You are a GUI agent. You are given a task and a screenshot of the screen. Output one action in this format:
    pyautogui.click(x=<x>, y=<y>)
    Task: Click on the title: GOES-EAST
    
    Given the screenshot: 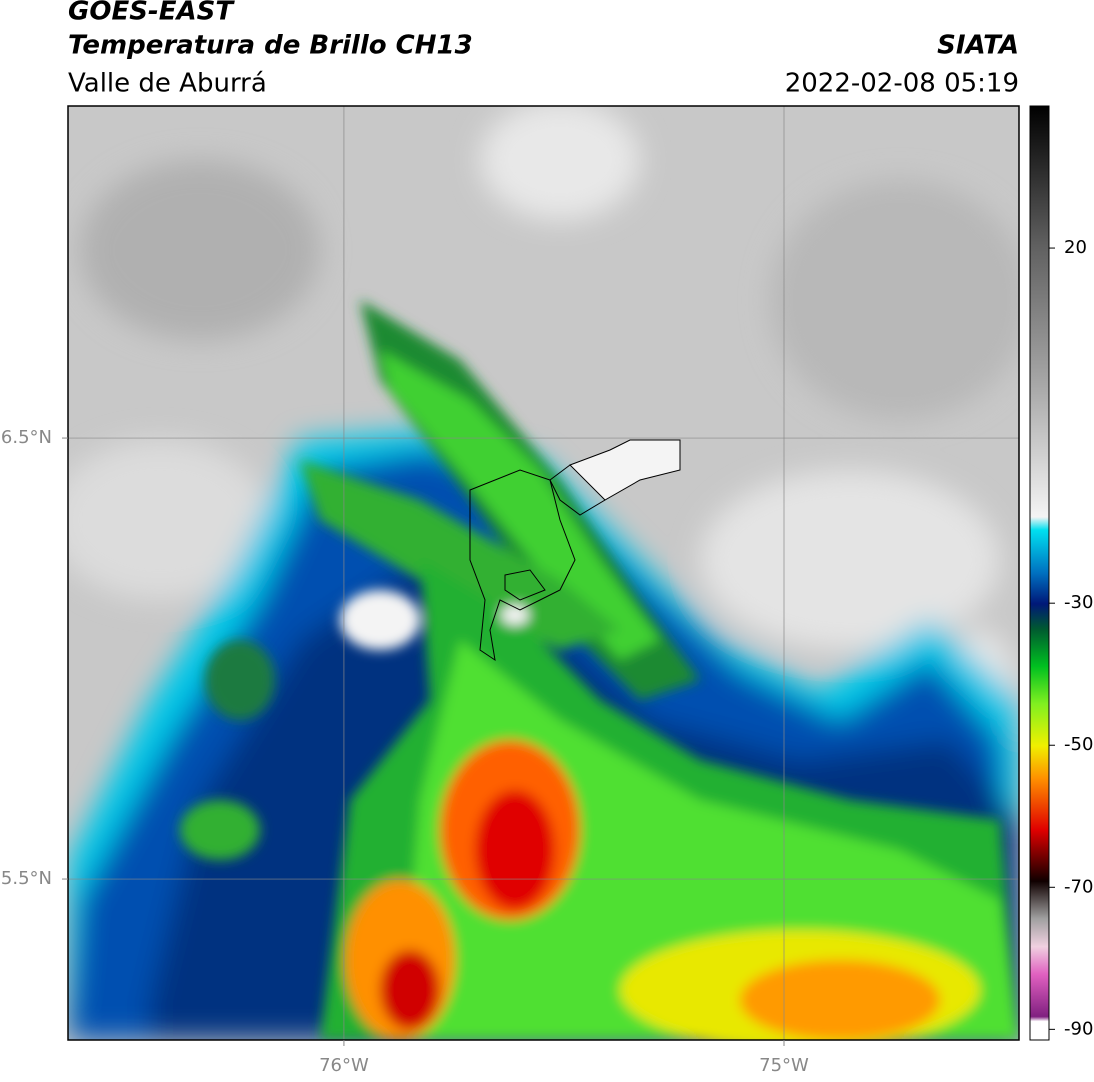 What is the action you would take?
    pyautogui.click(x=151, y=13)
    